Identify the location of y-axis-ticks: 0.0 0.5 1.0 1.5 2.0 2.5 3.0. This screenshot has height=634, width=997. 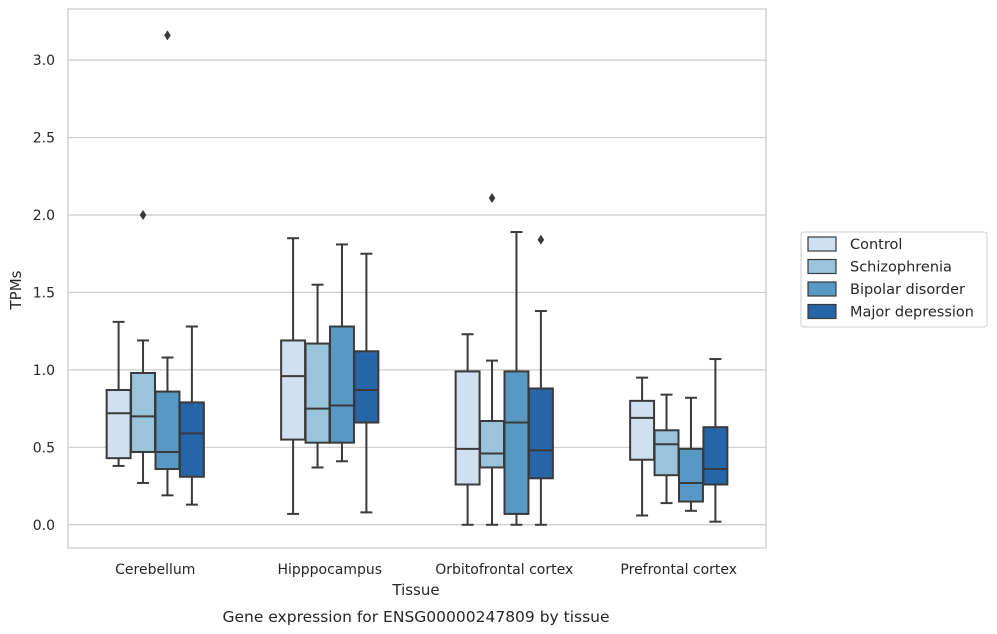
(44, 293).